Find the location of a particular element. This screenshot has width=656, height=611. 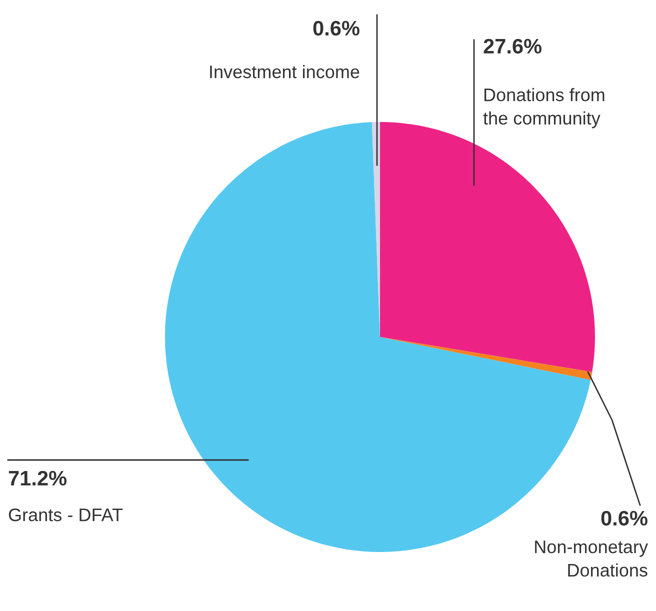

slice-label: Non-monetary Donations is located at coordinates (591, 558).